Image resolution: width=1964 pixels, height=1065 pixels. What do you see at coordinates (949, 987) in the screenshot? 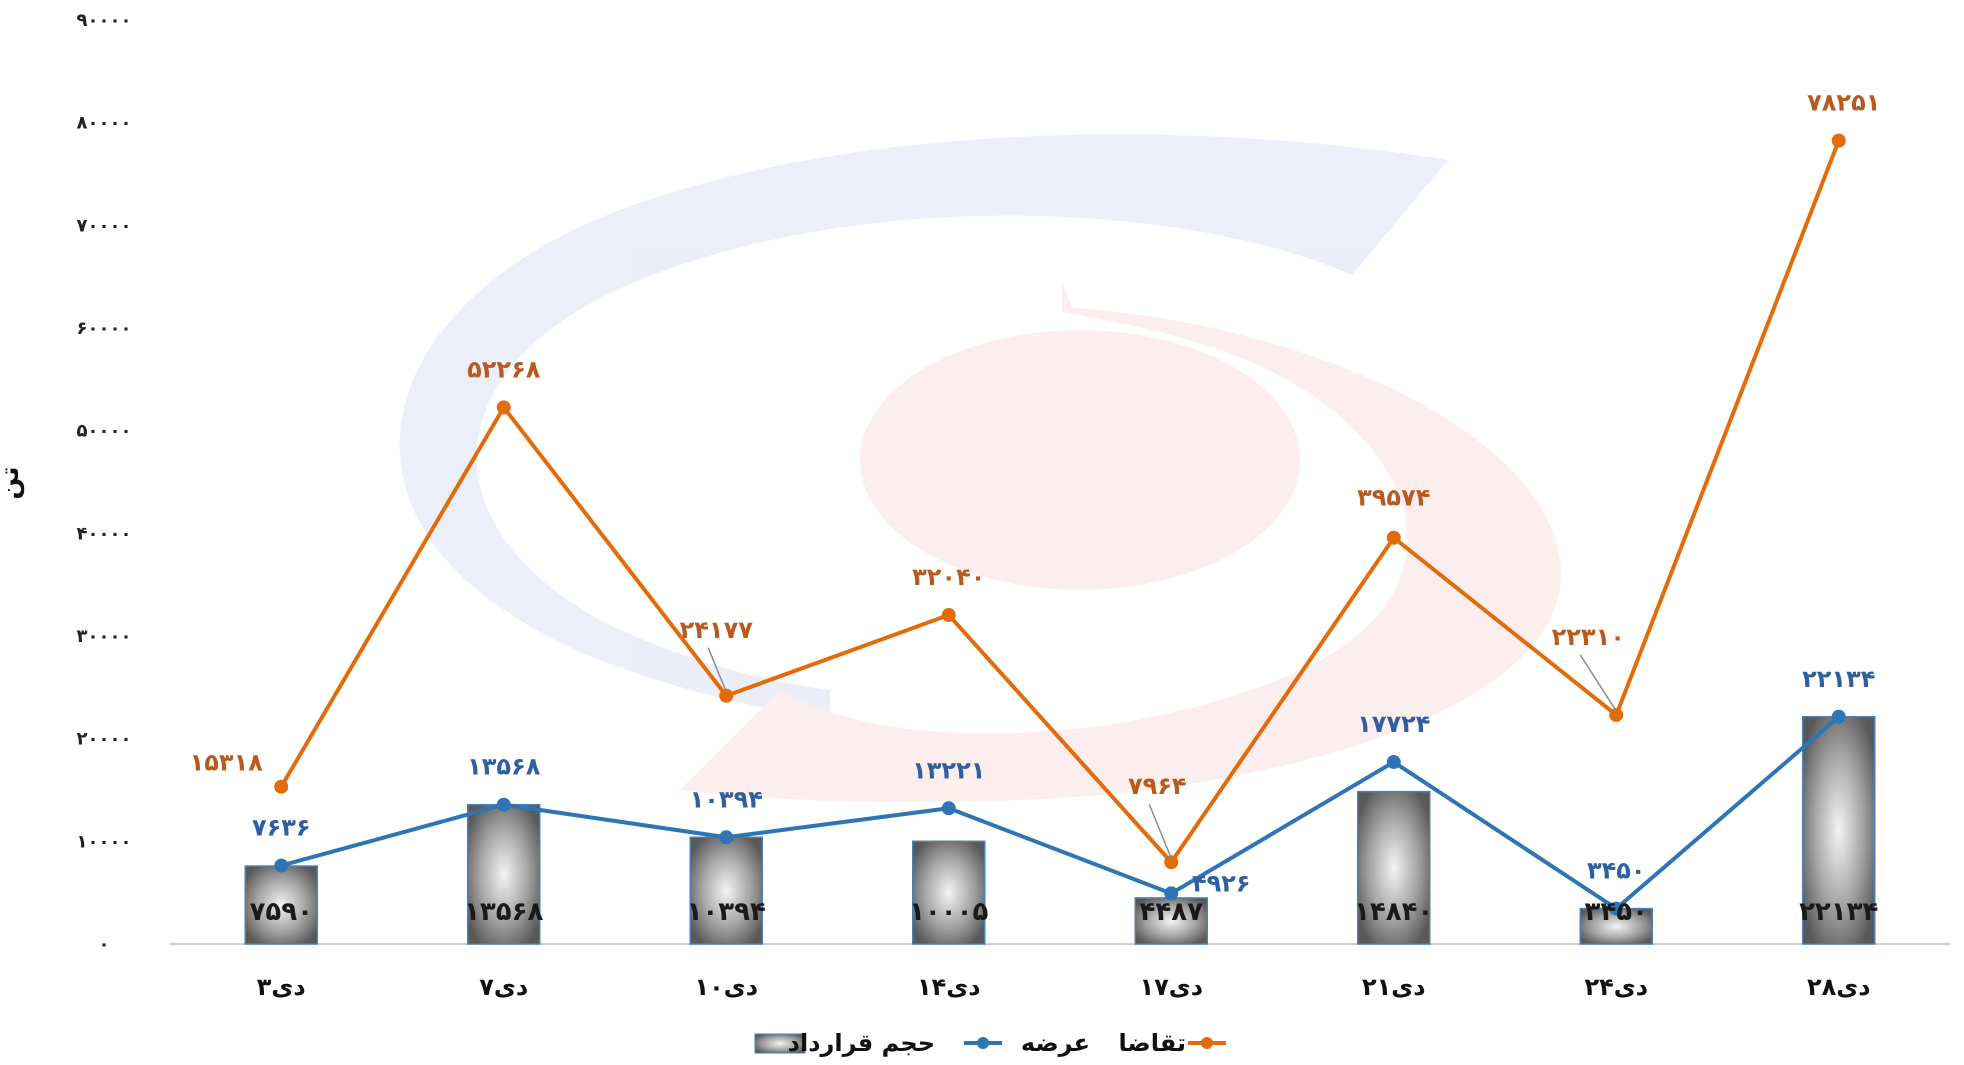
I see `x-tick-label: ۱۴دی` at bounding box center [949, 987].